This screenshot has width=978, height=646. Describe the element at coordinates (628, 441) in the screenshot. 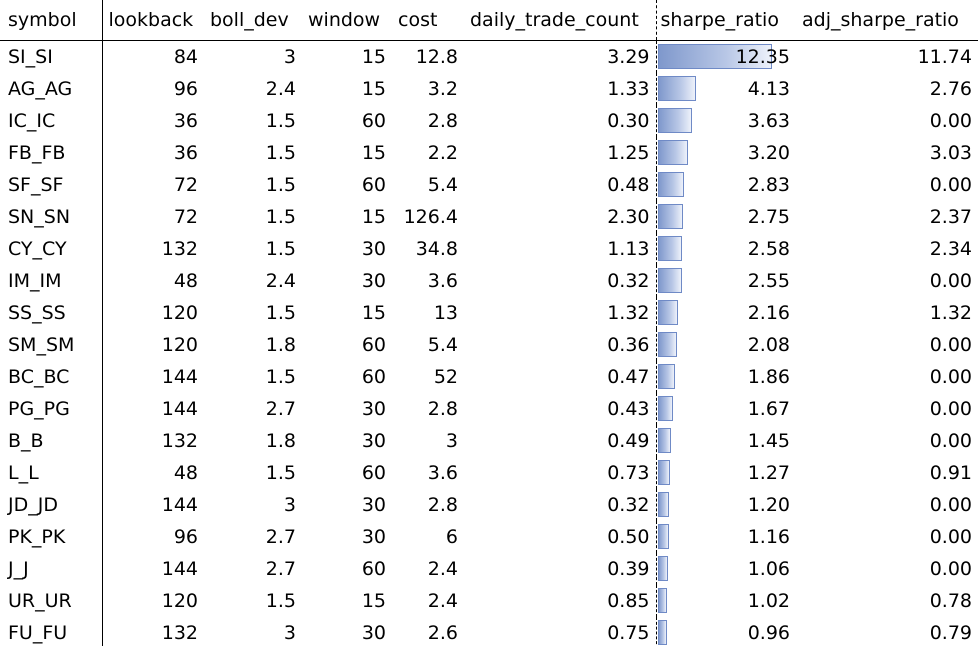

I see `cell-daily-trade-count: 0.49` at that location.